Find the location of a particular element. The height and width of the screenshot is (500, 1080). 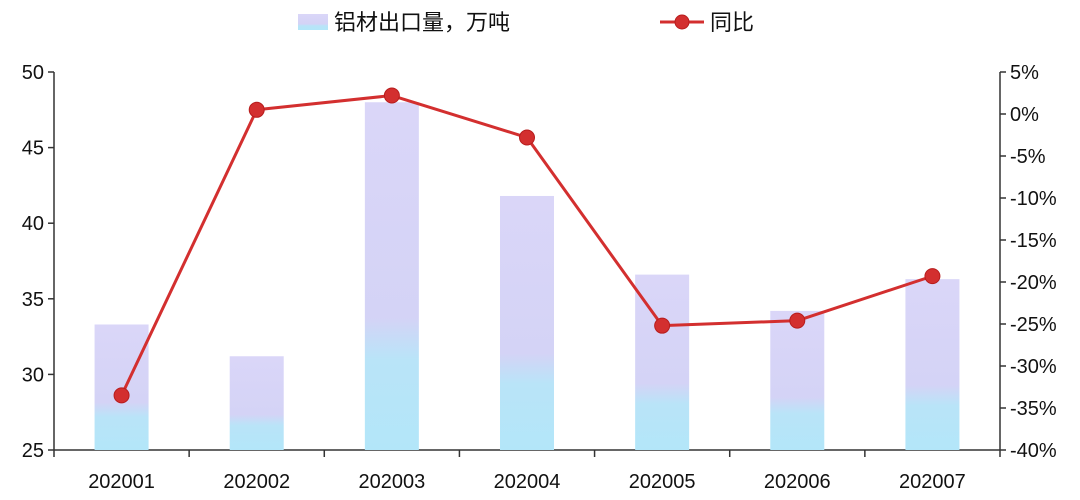

left-axis-ticks: 25 30 35 40 45 50 is located at coordinates (38, 262).